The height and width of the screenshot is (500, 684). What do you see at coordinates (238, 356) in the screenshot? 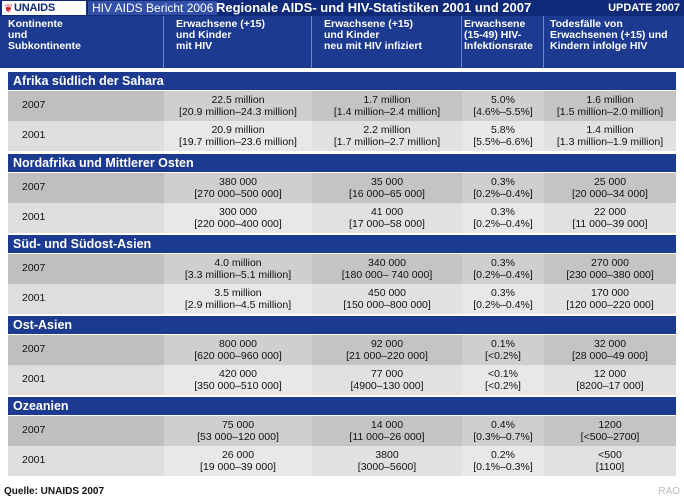
I see `cell-range: [620 000–960 000]` at bounding box center [238, 356].